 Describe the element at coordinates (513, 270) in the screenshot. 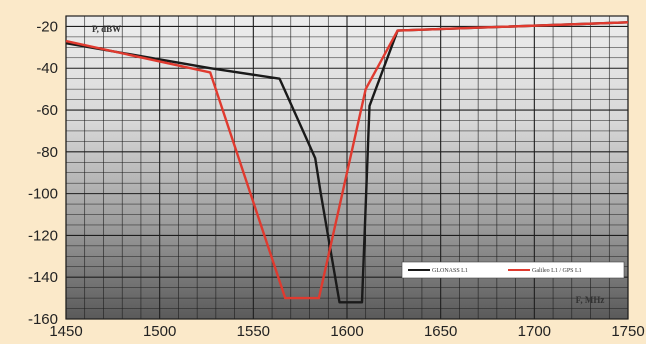

I see `legend: GLONASS L1 Galileo L1 / GPS L1` at that location.